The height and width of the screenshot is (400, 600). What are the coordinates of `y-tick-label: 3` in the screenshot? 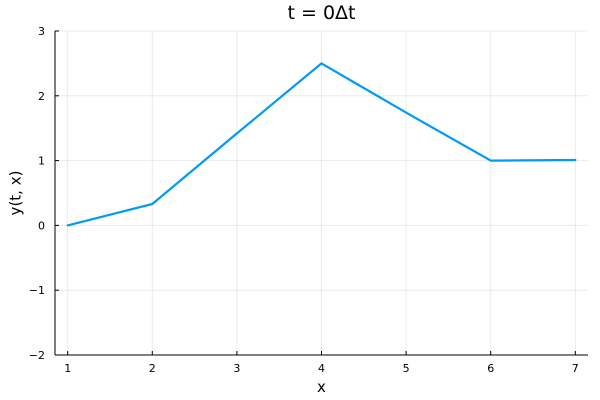 It's located at (41, 31).